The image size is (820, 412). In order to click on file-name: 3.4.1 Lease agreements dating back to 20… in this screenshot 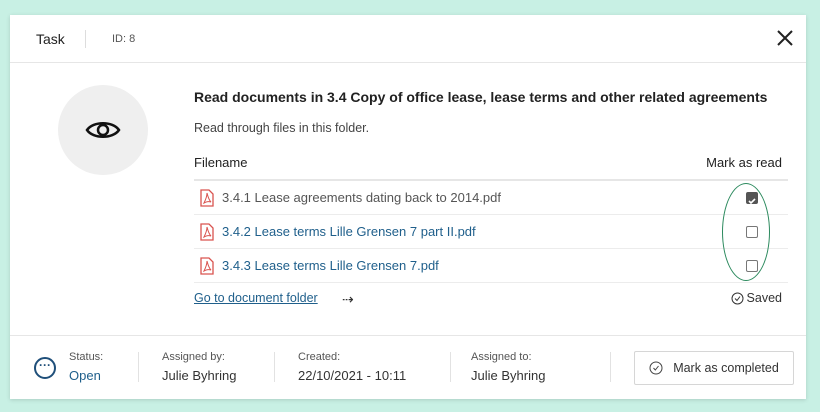, I will do `click(361, 197)`.